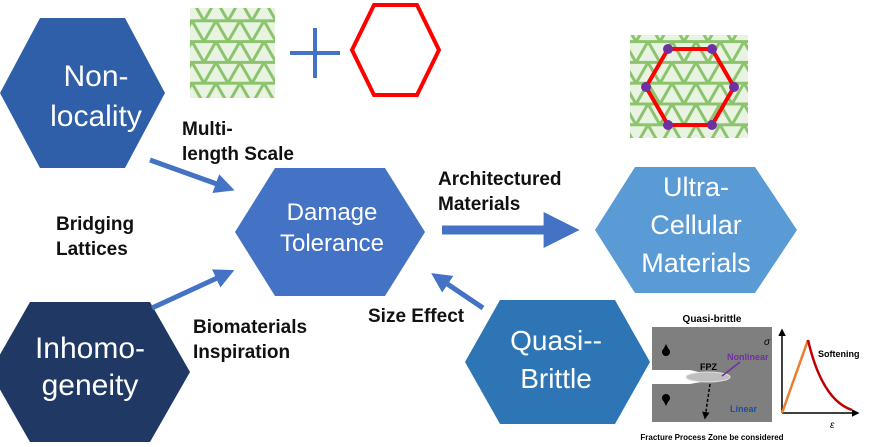  What do you see at coordinates (92, 249) in the screenshot?
I see `bridging-line2: Lattices` at bounding box center [92, 249].